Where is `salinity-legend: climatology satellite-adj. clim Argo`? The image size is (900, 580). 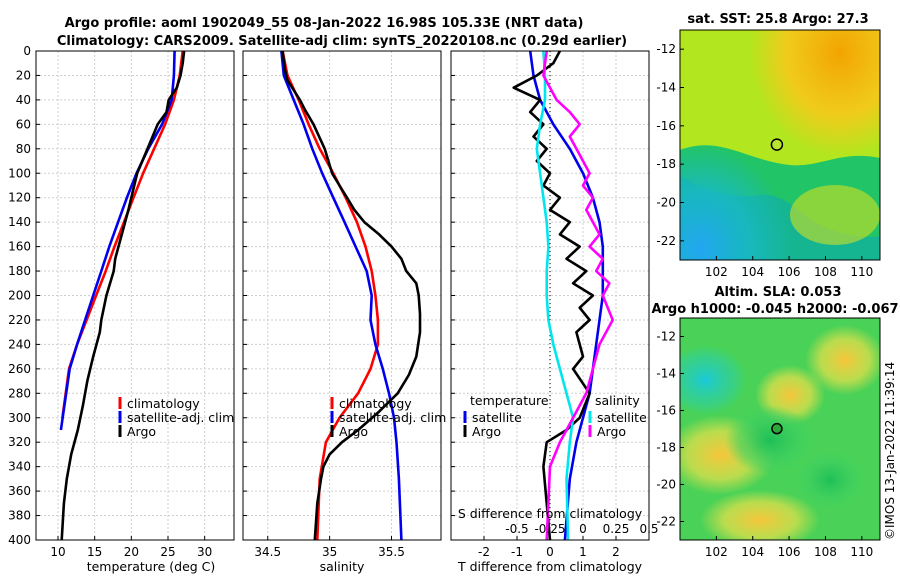
salinity-legend: climatology satellite-adj. clim Argo is located at coordinates (388, 417).